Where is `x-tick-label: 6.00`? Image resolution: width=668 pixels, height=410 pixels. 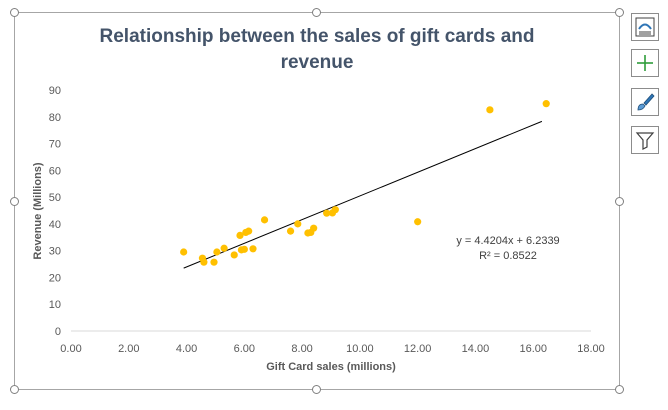
x-tick-label: 6.00 is located at coordinates (244, 349).